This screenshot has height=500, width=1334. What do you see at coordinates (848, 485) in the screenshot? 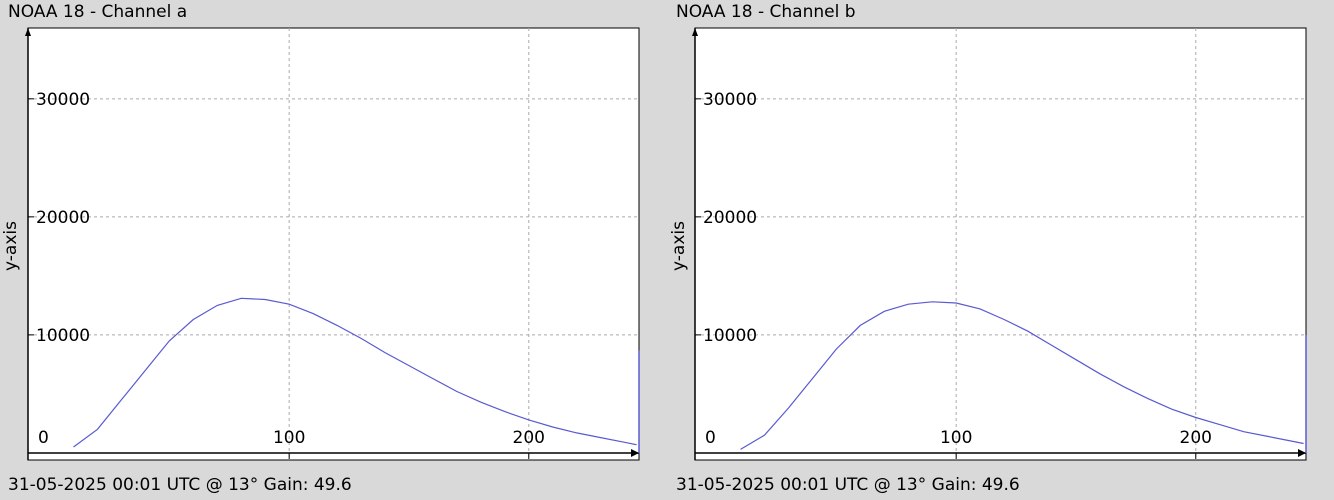
I see `chart-footer-b: 31-05-2025 00:01 UTC @ 13° Gain: 49.6` at bounding box center [848, 485].